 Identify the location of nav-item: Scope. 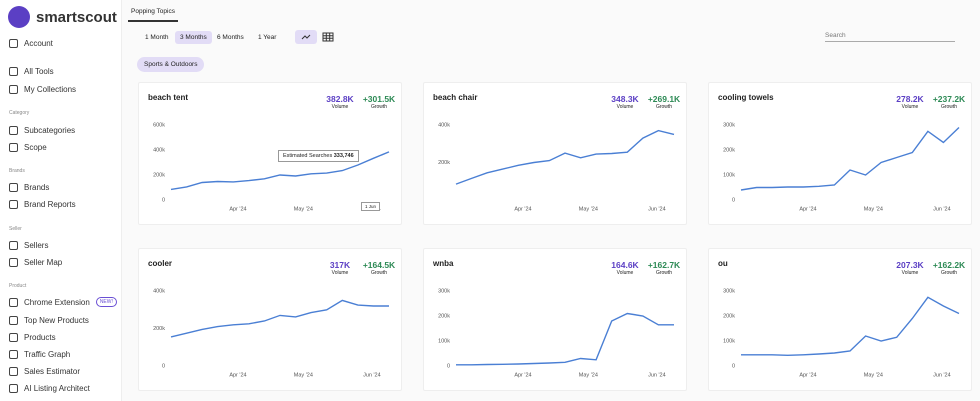
(28, 147).